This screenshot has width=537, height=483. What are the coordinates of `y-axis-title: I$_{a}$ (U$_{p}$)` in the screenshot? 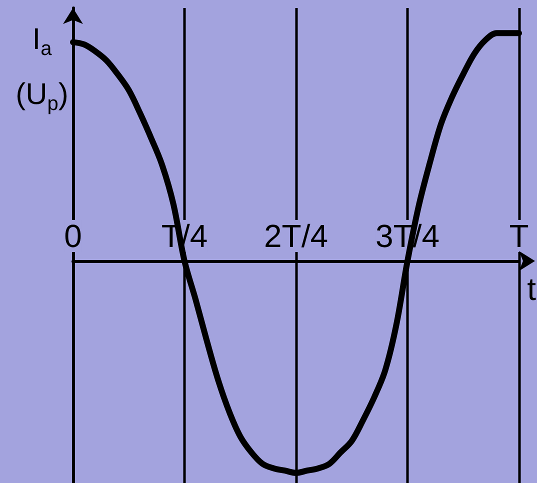 It's located at (42, 69).